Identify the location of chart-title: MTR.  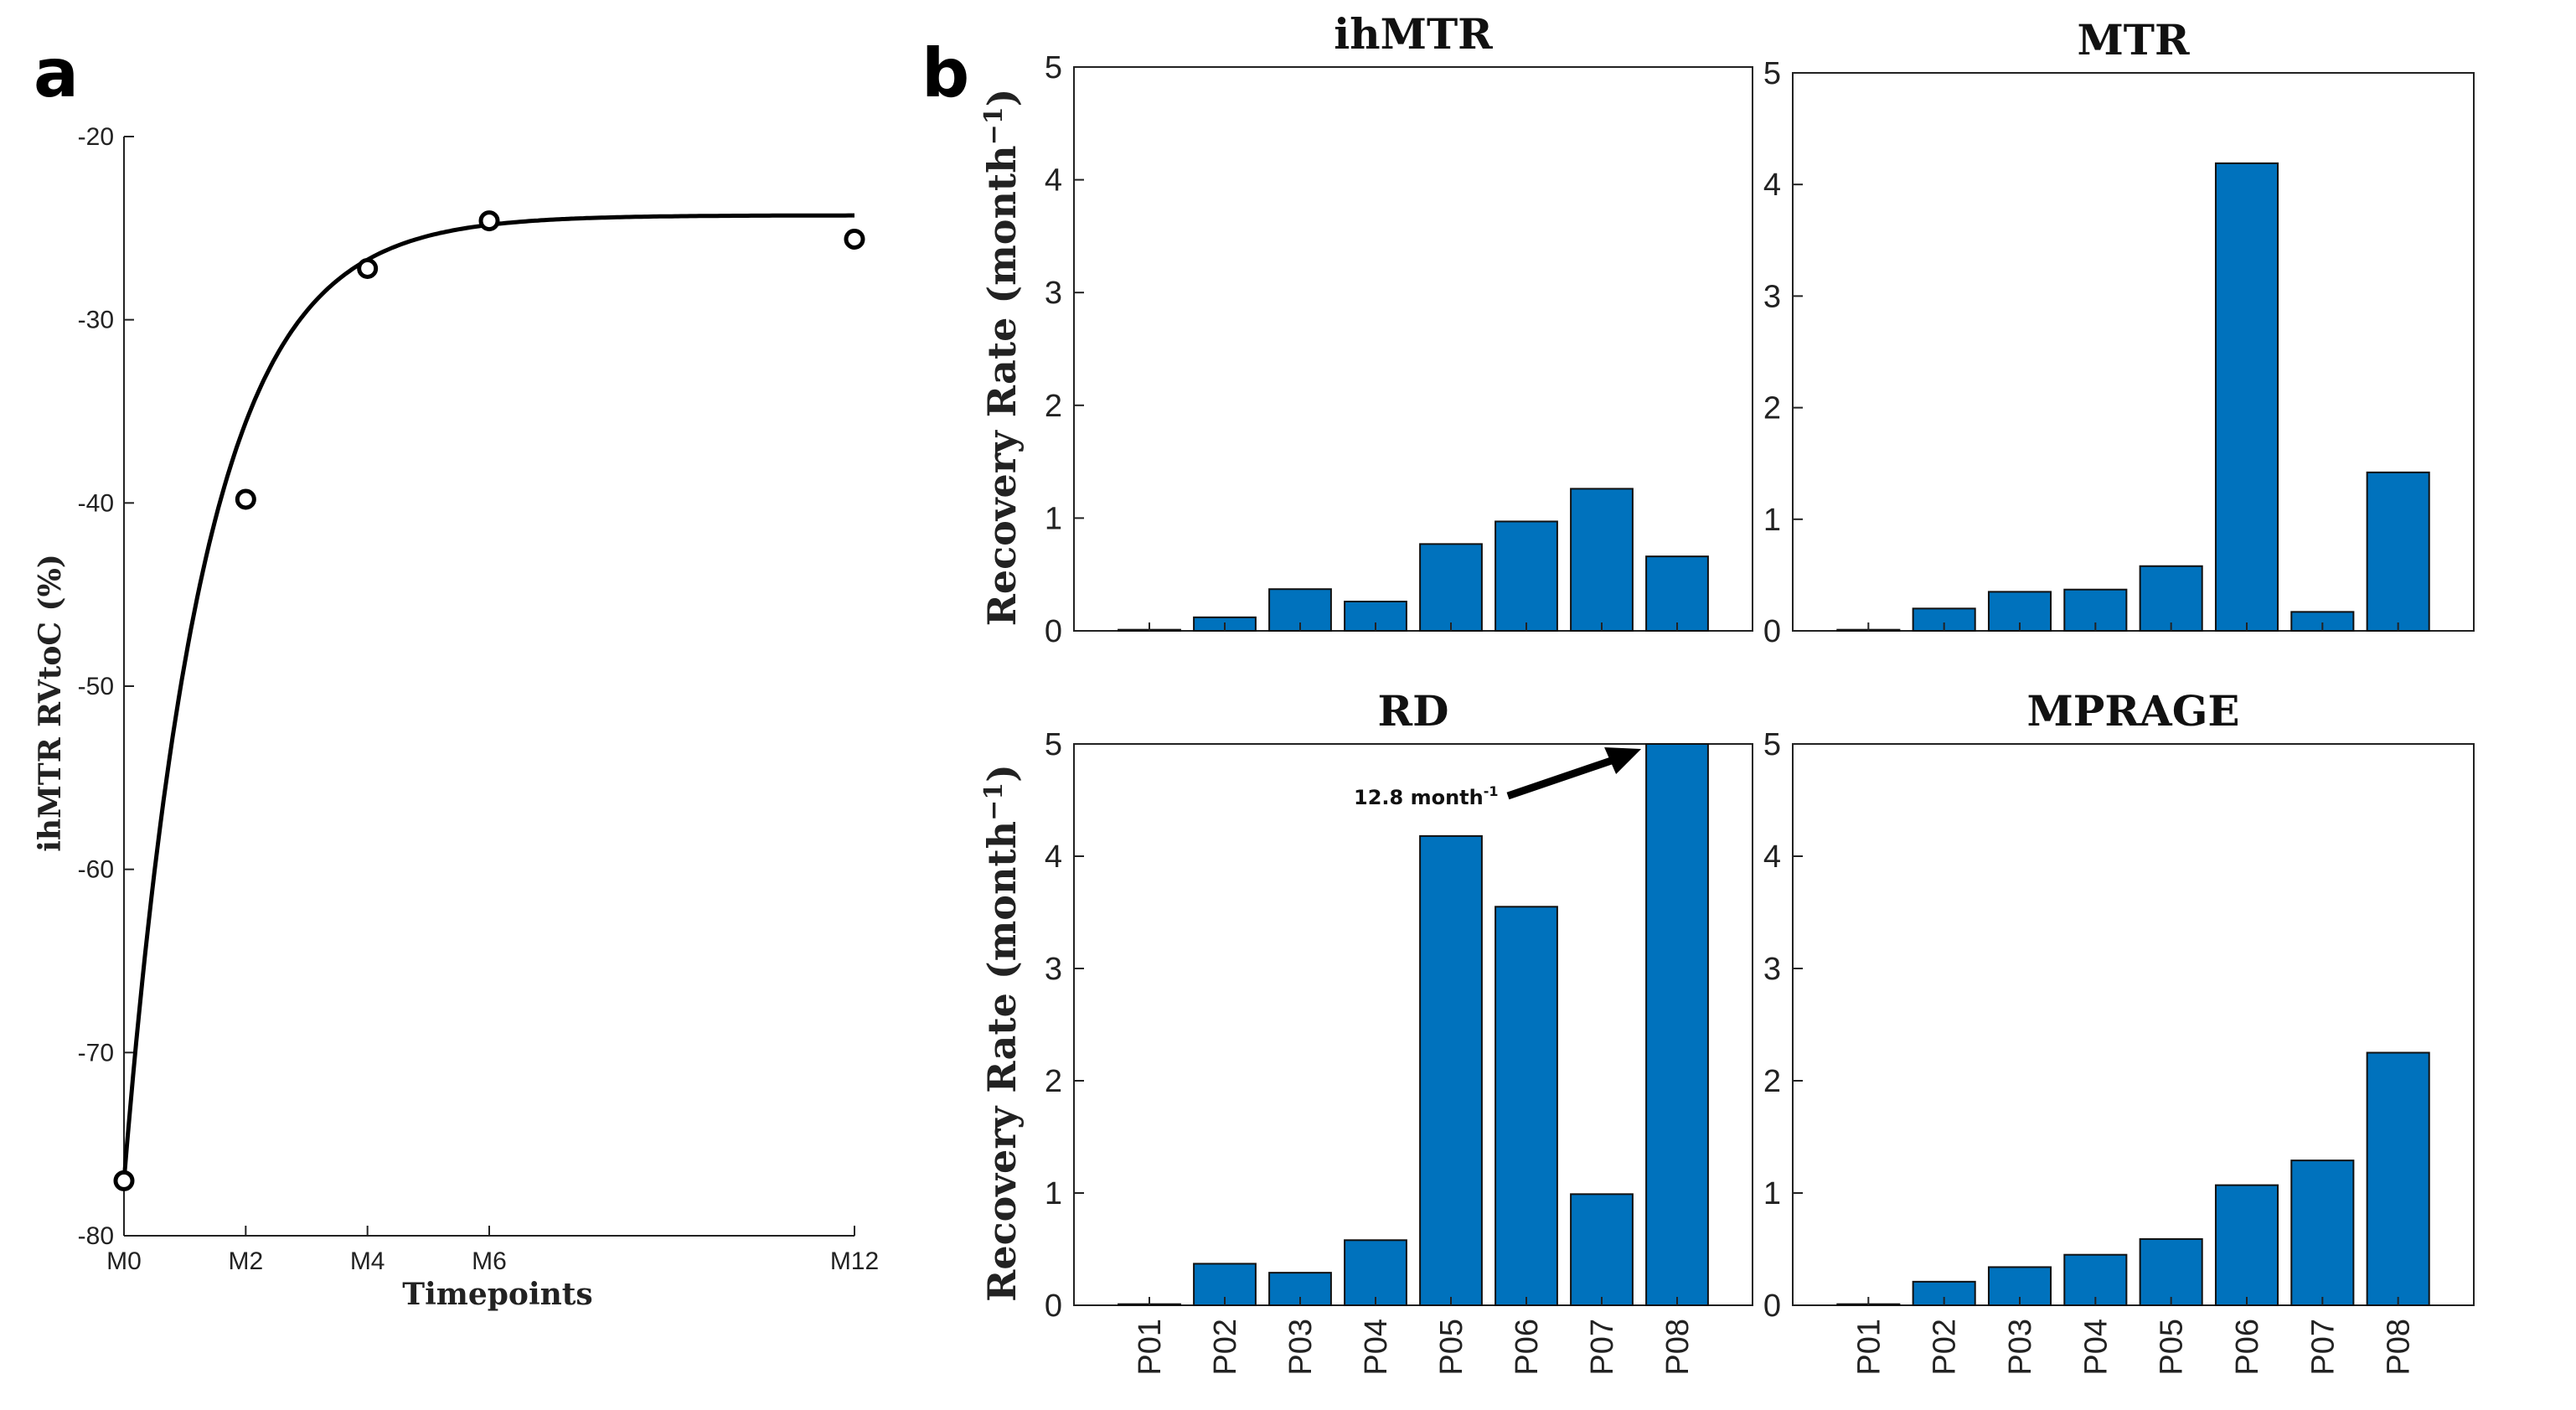
(2133, 40).